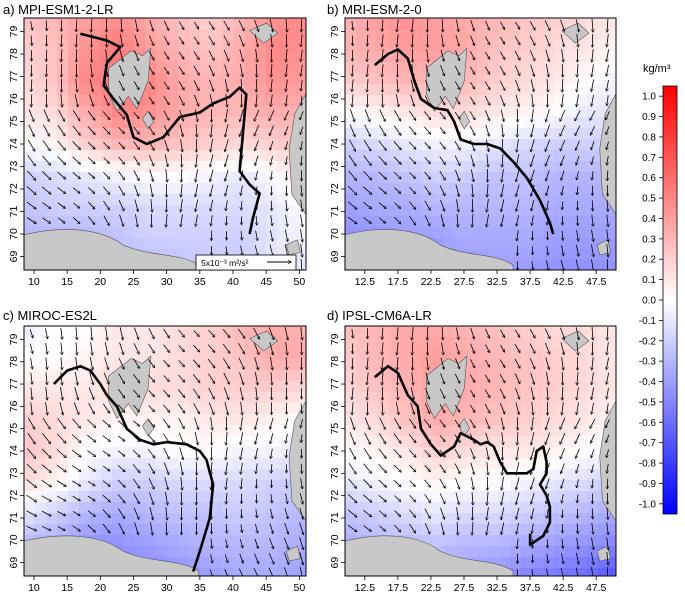  I want to click on x-tick-label: 45, so click(266, 588).